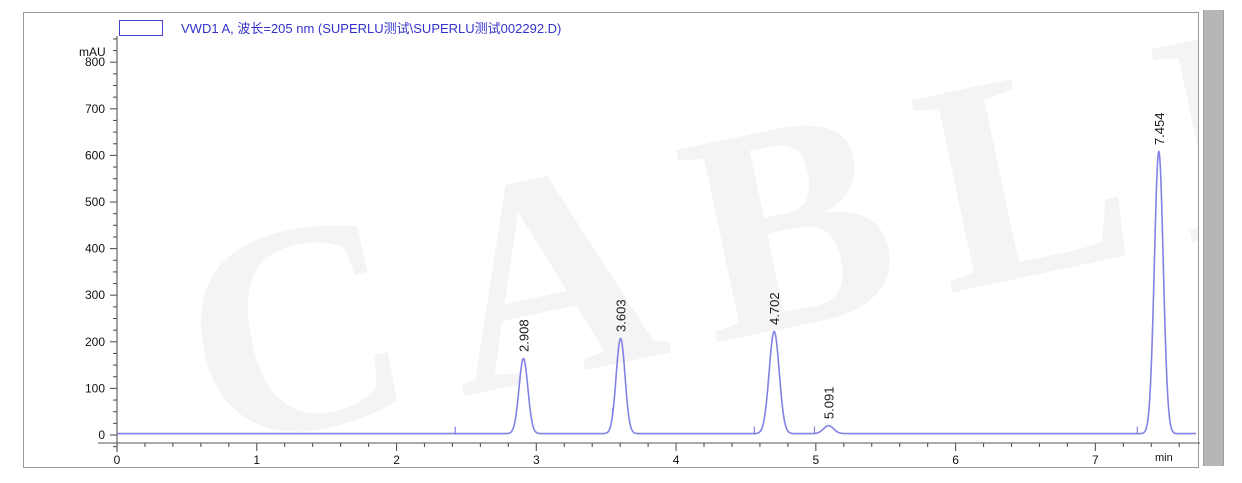 The image size is (1242, 483). What do you see at coordinates (92, 52) in the screenshot?
I see `y-axis-unit-label: mAU` at bounding box center [92, 52].